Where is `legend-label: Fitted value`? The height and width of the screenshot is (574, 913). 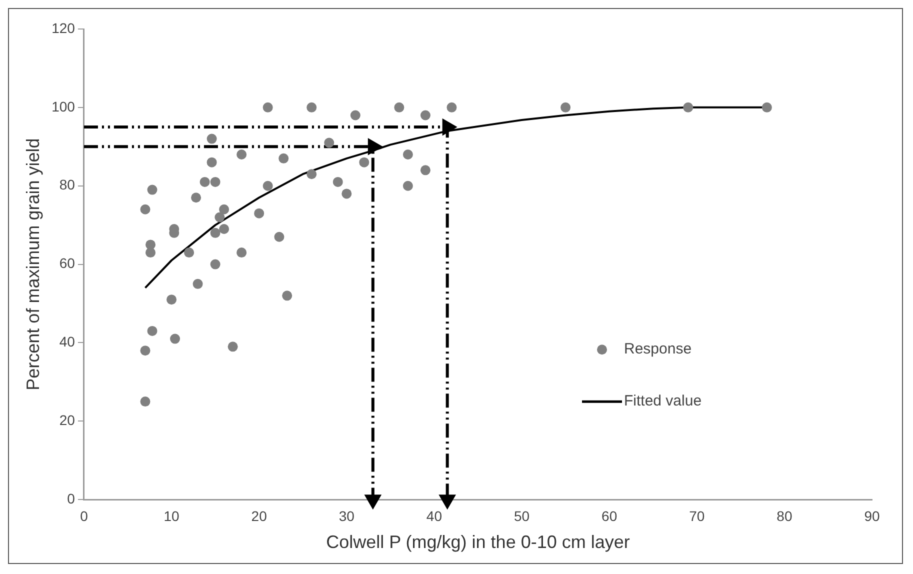 legend-label: Fitted value is located at coordinates (663, 401).